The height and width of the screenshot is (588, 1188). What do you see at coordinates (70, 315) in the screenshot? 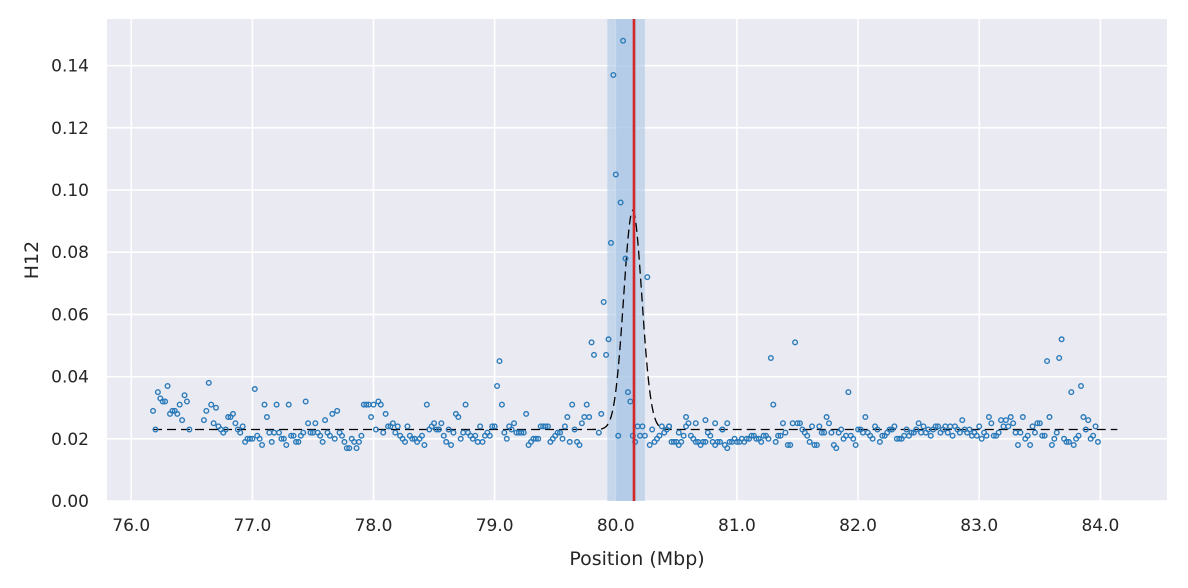
I see `y-tick-label: 0.06` at bounding box center [70, 315].